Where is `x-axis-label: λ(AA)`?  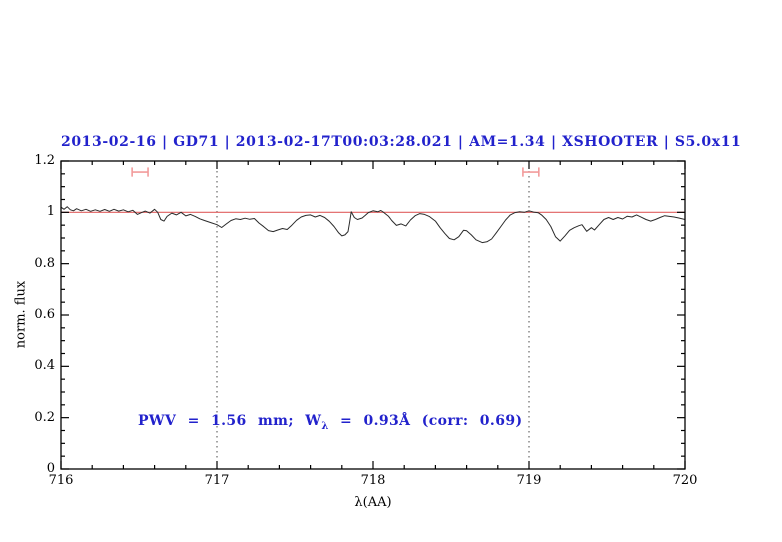 x-axis-label: λ(AA) is located at coordinates (373, 502).